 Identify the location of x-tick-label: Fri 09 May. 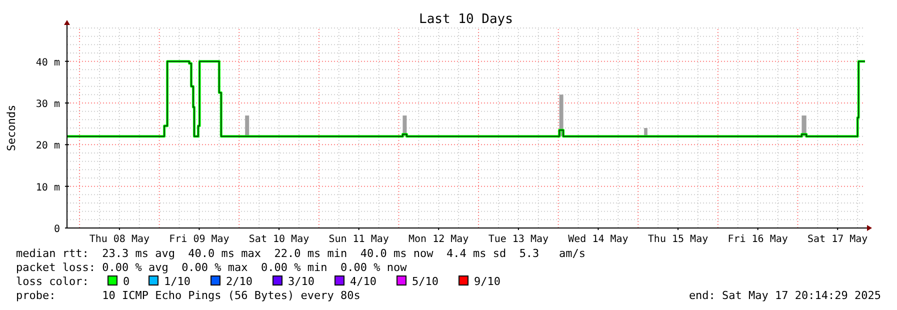
(199, 239).